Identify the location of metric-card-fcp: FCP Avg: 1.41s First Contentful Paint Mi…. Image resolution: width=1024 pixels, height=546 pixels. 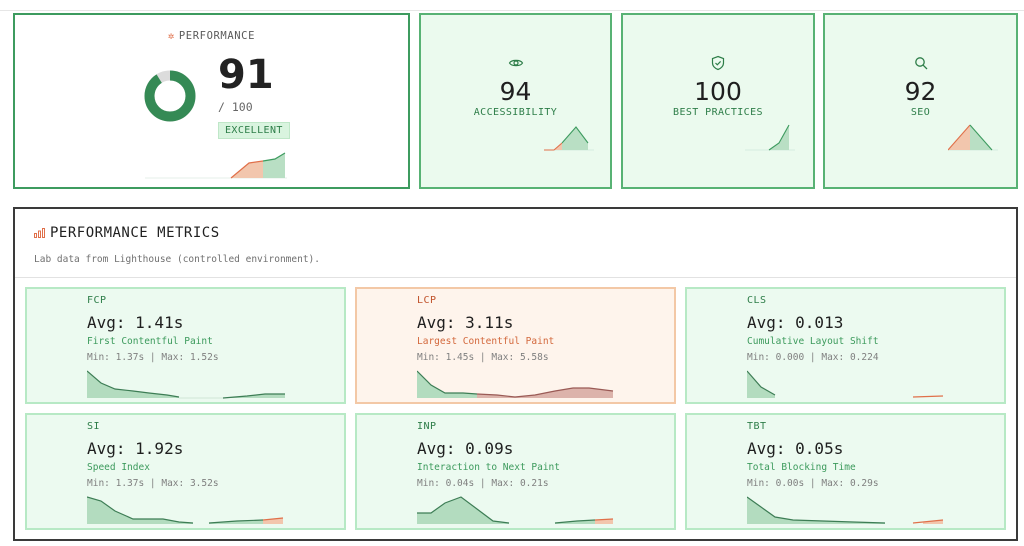
(185, 345).